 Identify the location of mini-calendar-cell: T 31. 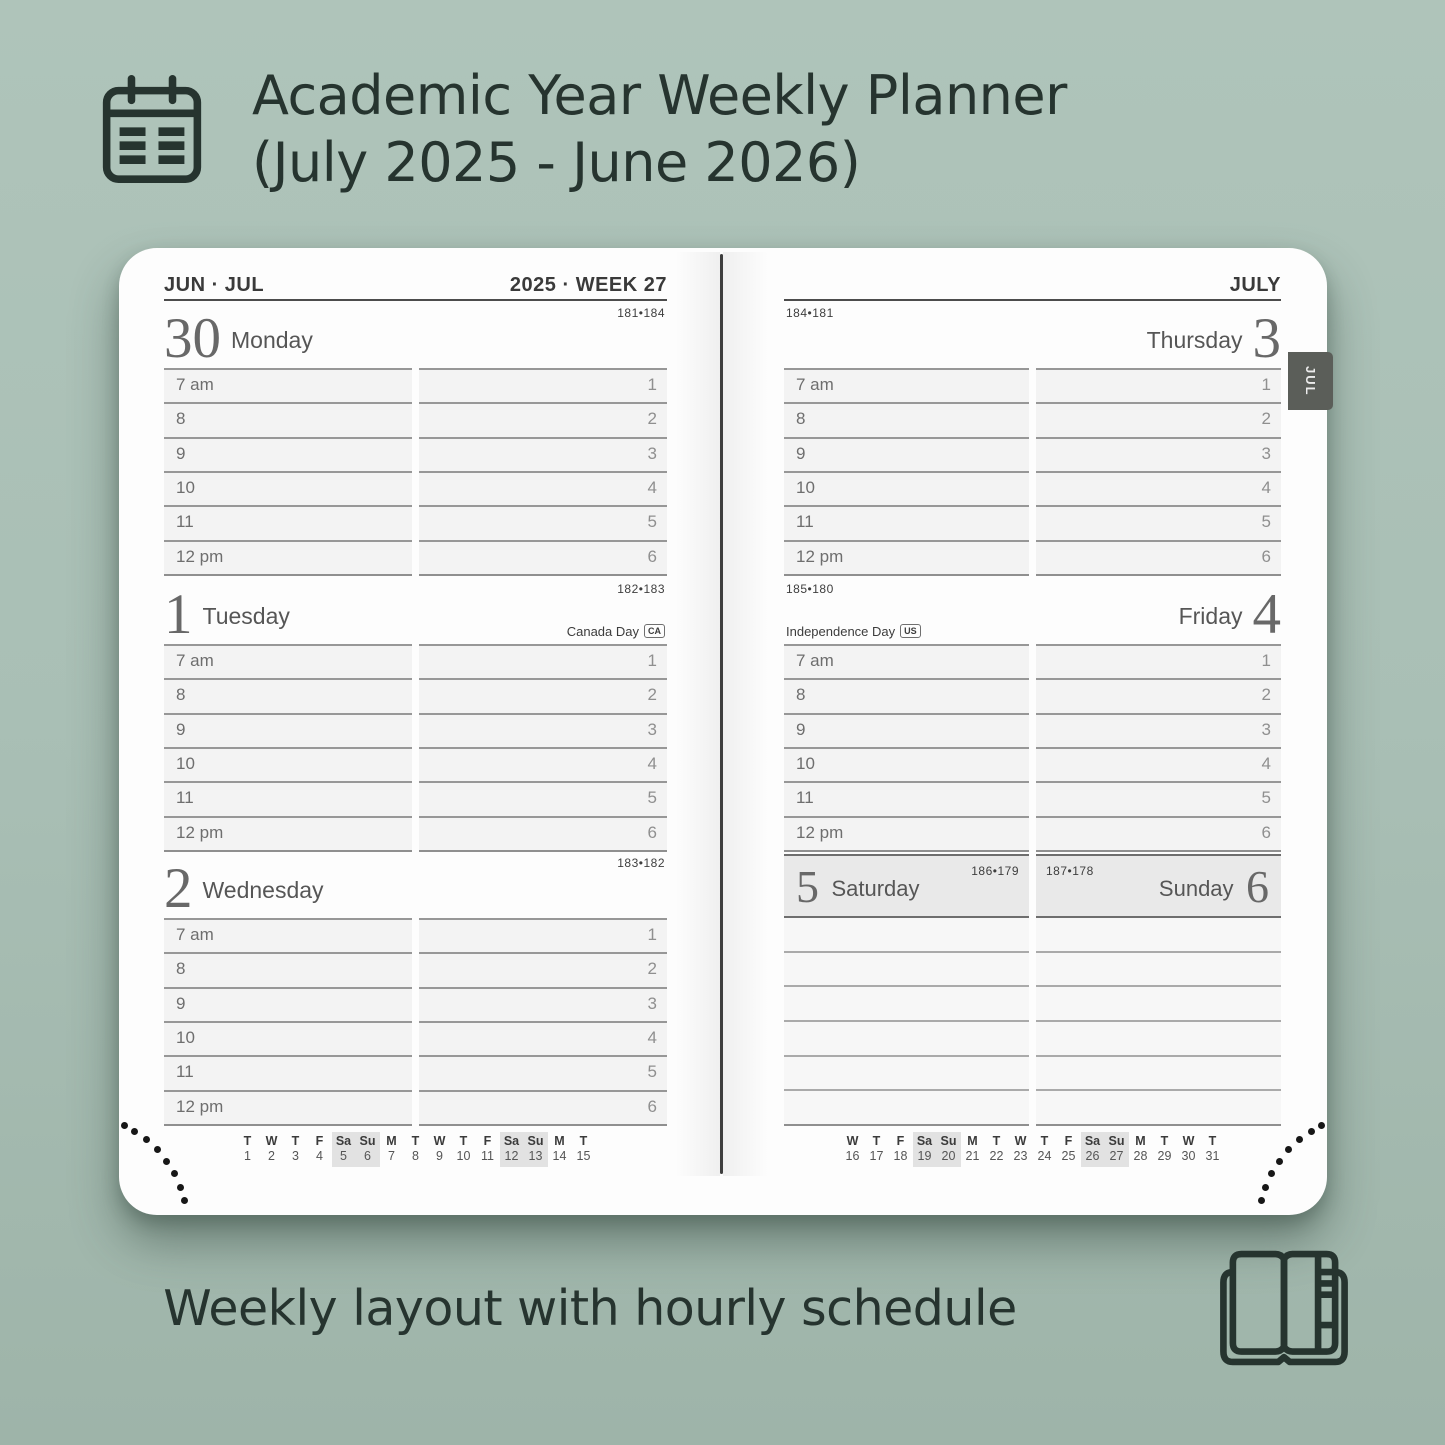
(1213, 1149).